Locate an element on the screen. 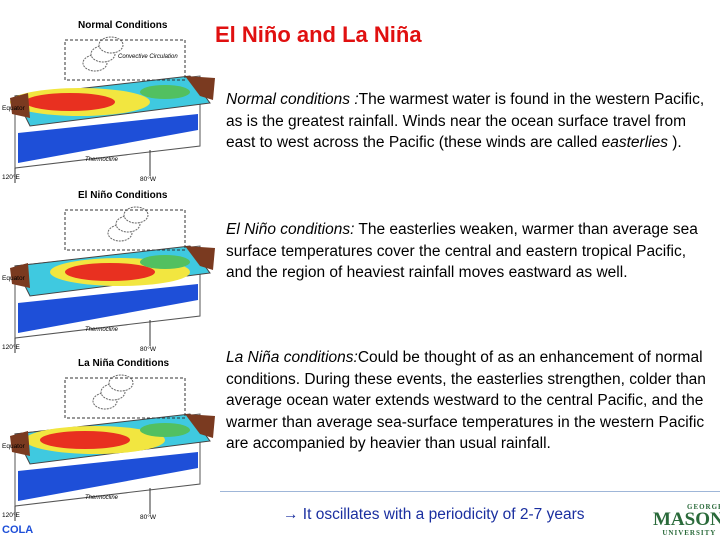 The image size is (720, 540). text-segment: ). is located at coordinates (674, 142).